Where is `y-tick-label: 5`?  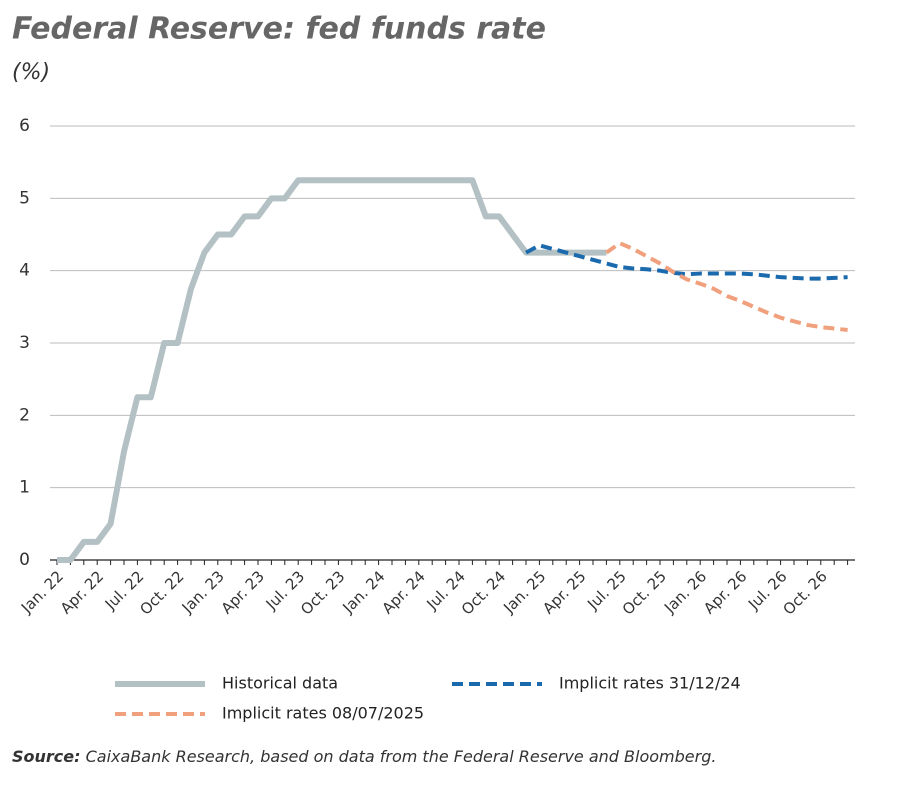
y-tick-label: 5 is located at coordinates (24, 198).